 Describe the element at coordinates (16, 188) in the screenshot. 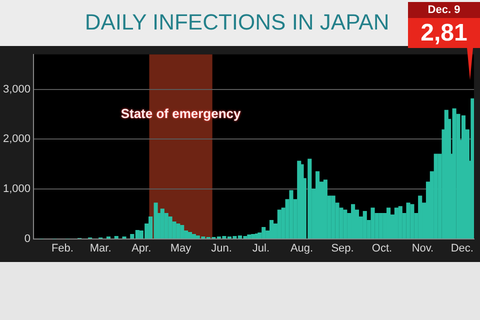

I see `y-tick-label: 1,000` at that location.